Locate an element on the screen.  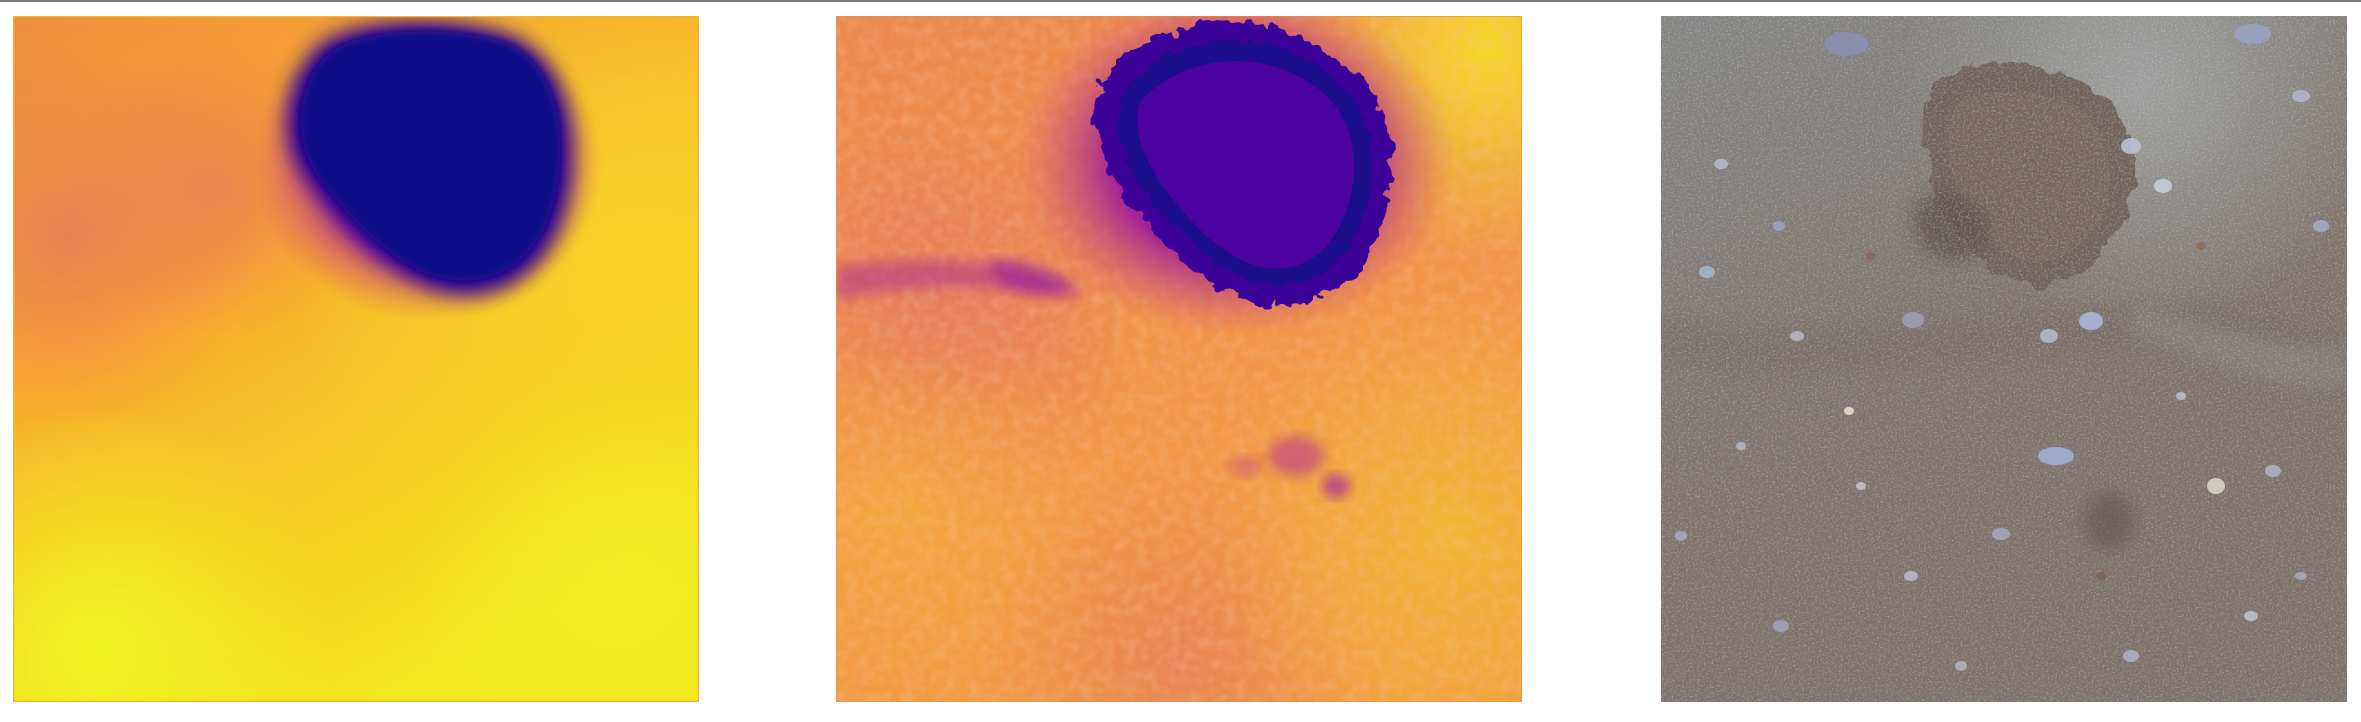
top-border-line is located at coordinates (1180, 1).